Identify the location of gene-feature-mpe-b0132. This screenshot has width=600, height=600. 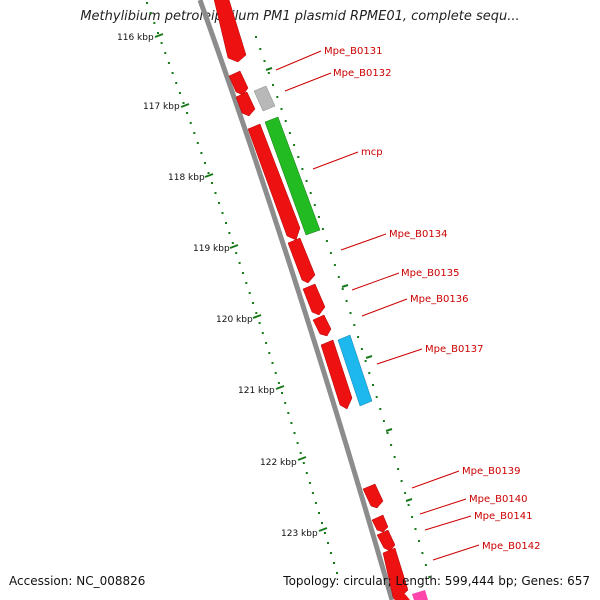
(245, 104).